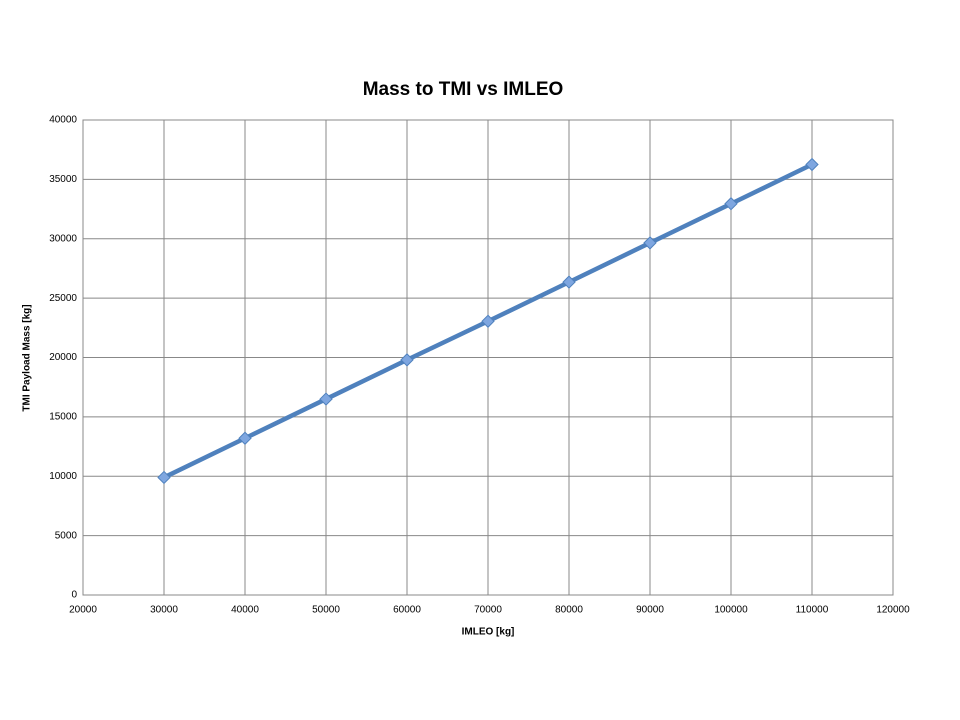 This screenshot has height=720, width=960. Describe the element at coordinates (812, 610) in the screenshot. I see `x-tick-label: 110000` at that location.